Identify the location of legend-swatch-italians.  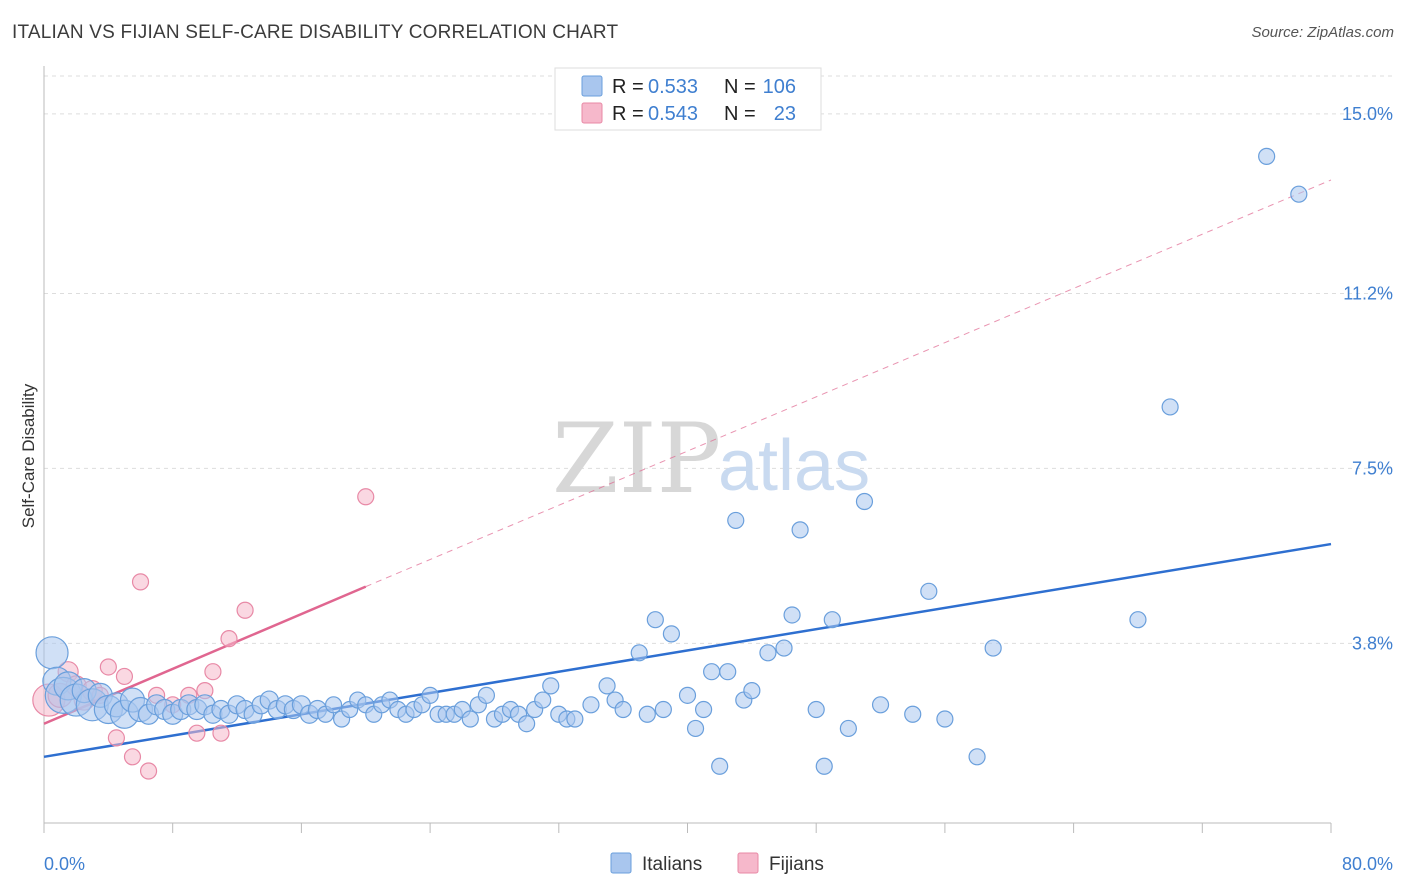
(592, 86).